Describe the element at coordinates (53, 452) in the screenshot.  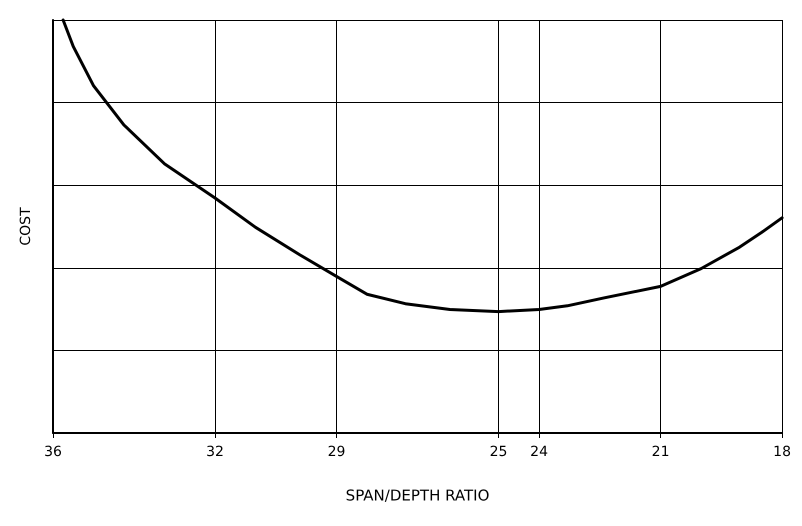
I see `x-tick-label: 36` at that location.